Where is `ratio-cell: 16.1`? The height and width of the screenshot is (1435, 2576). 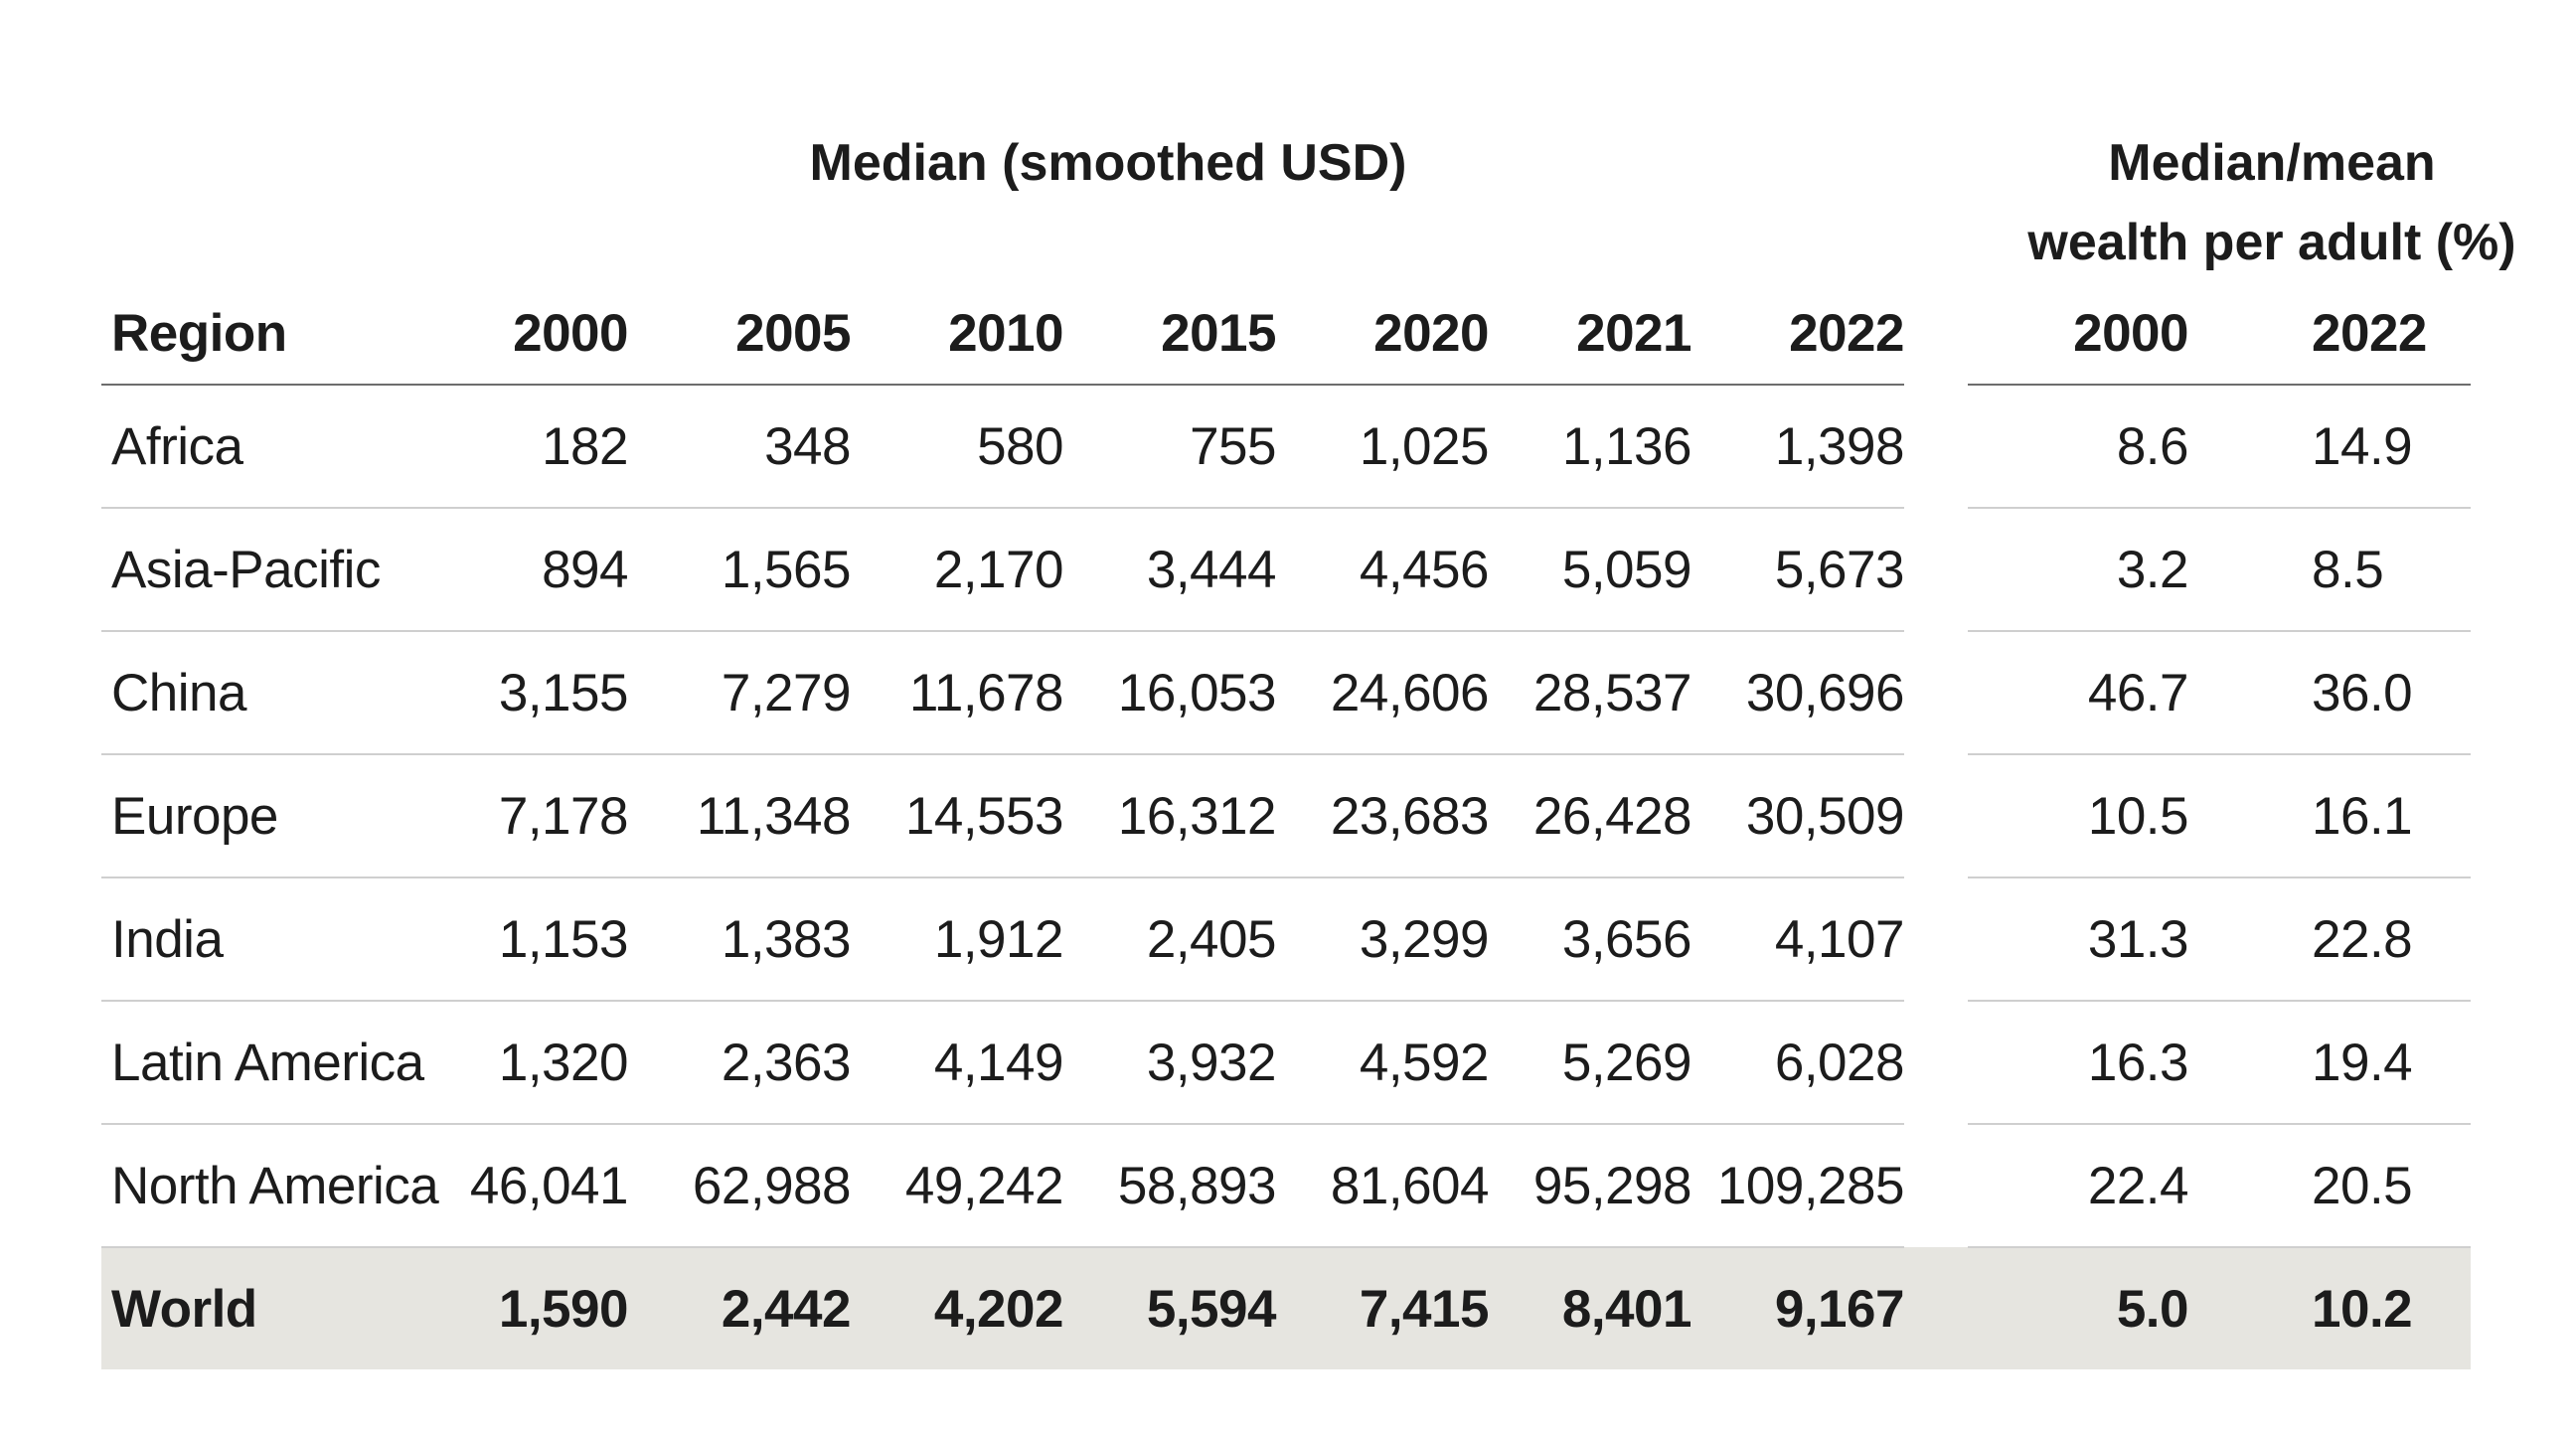 ratio-cell: 16.1 is located at coordinates (2329, 816).